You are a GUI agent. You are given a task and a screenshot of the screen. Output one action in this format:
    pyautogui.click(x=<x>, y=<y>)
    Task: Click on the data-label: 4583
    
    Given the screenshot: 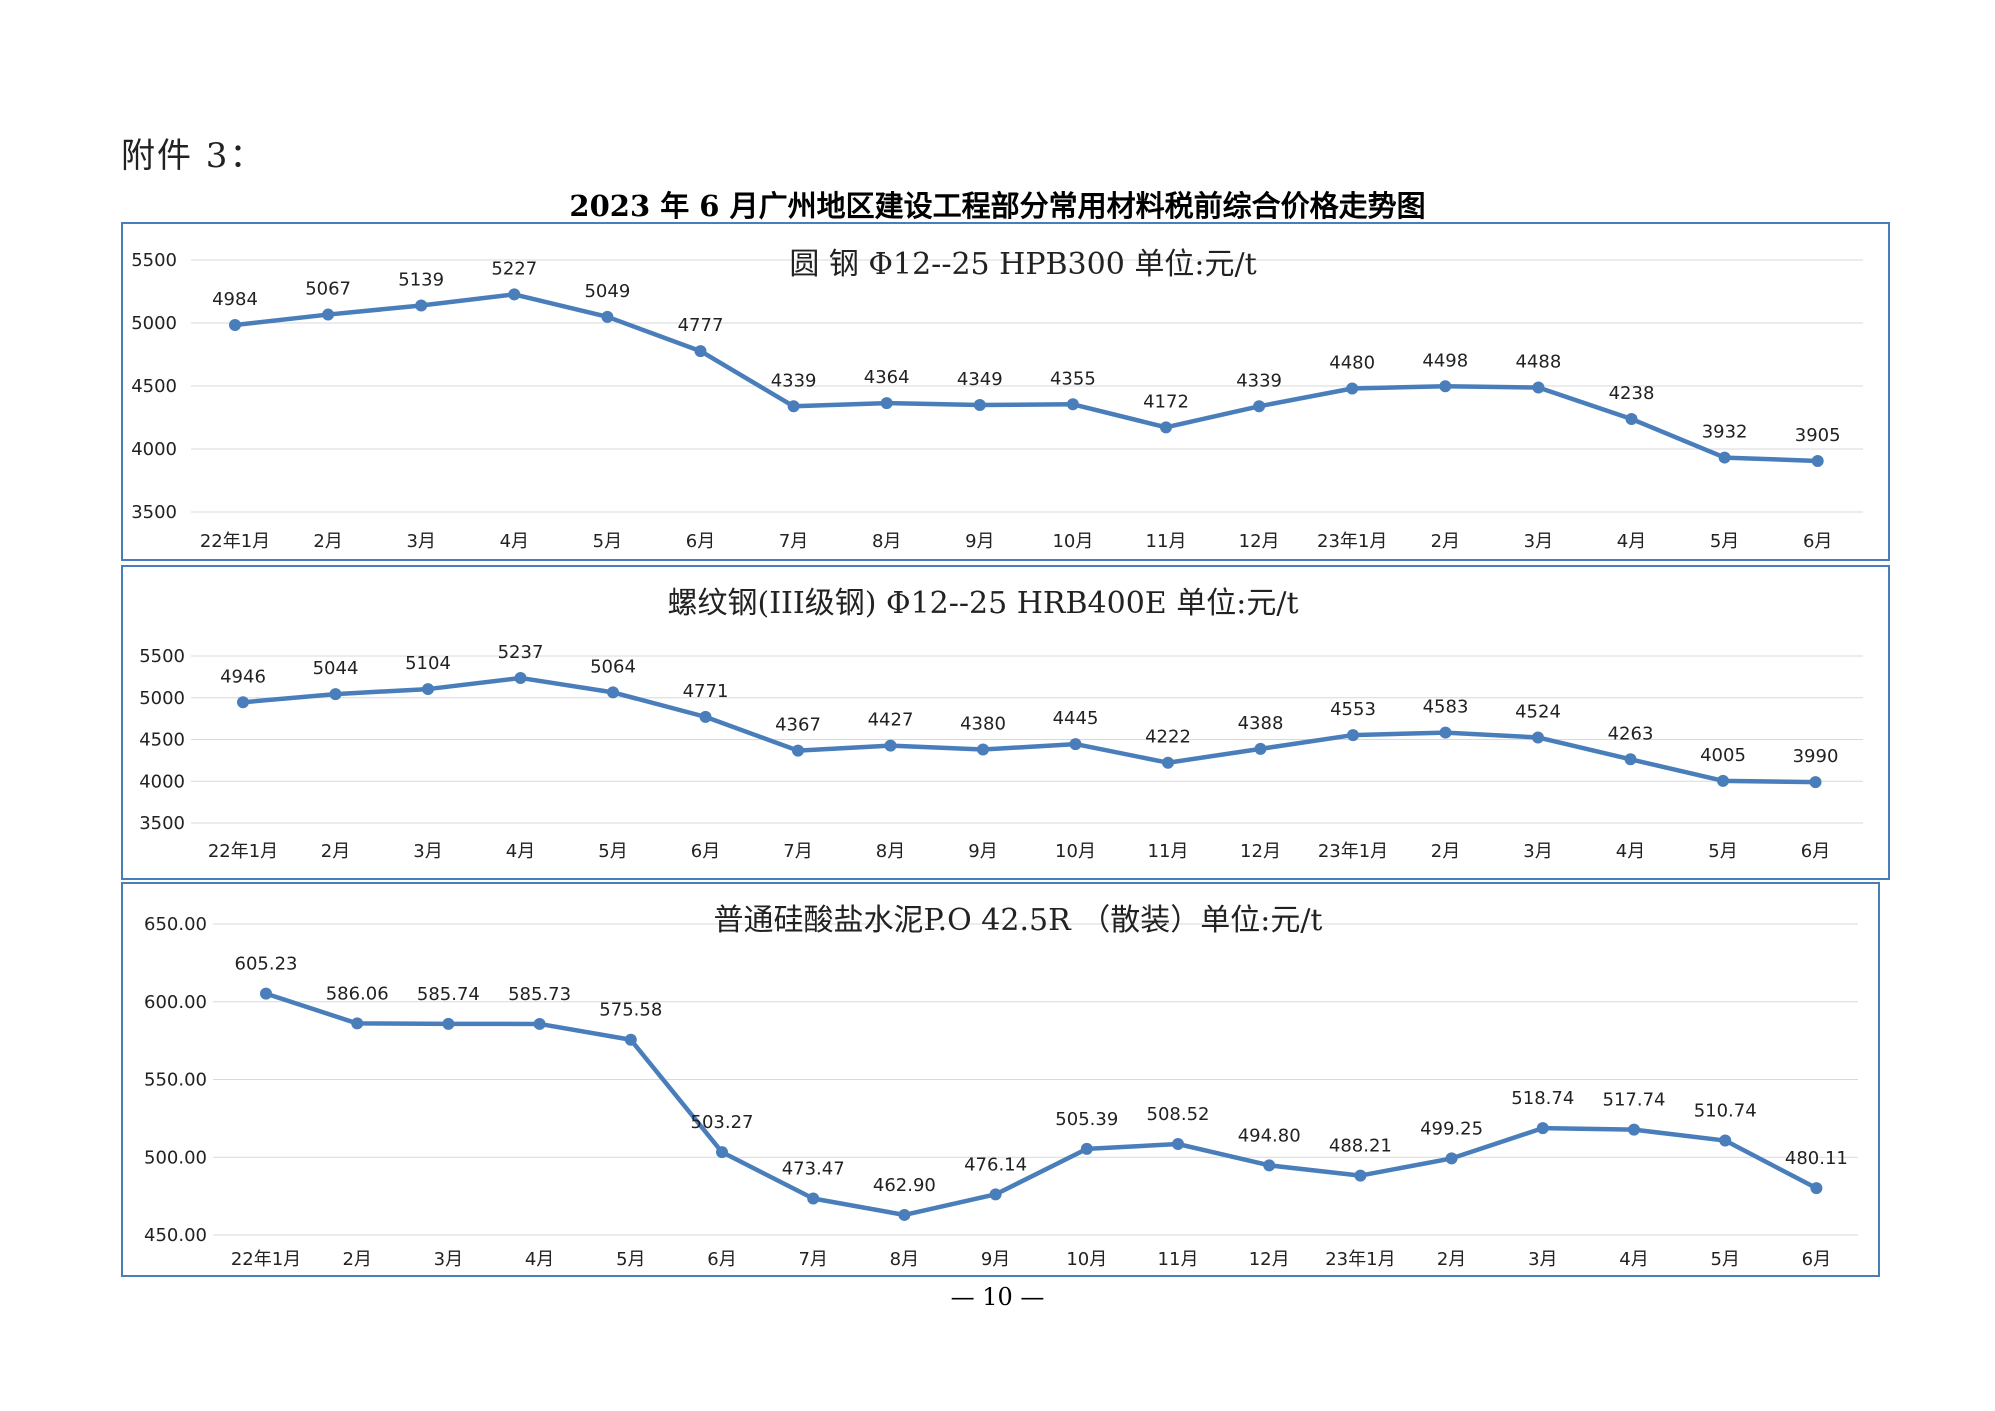 What is the action you would take?
    pyautogui.click(x=1446, y=707)
    